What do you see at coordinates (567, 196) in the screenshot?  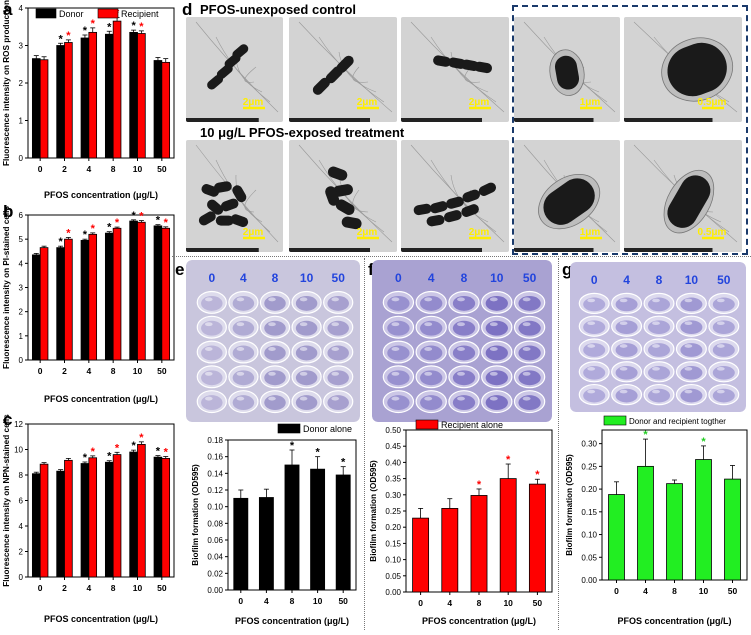 I see `tem-image-r2-c4: 1μm` at bounding box center [567, 196].